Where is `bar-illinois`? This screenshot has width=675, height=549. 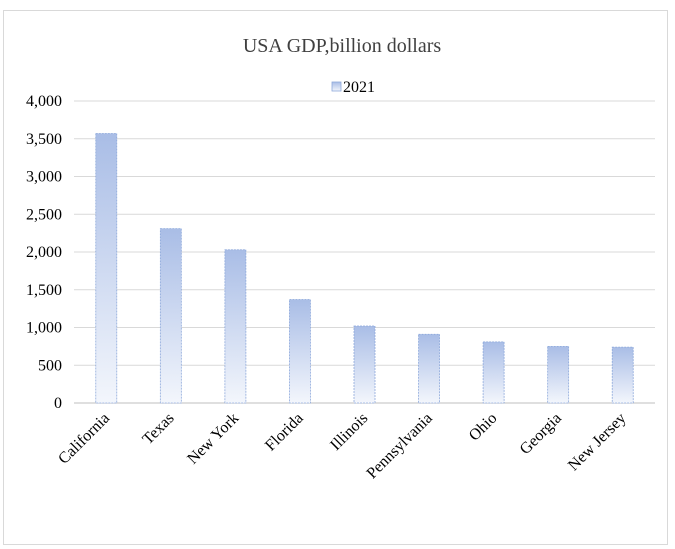 bar-illinois is located at coordinates (364, 364).